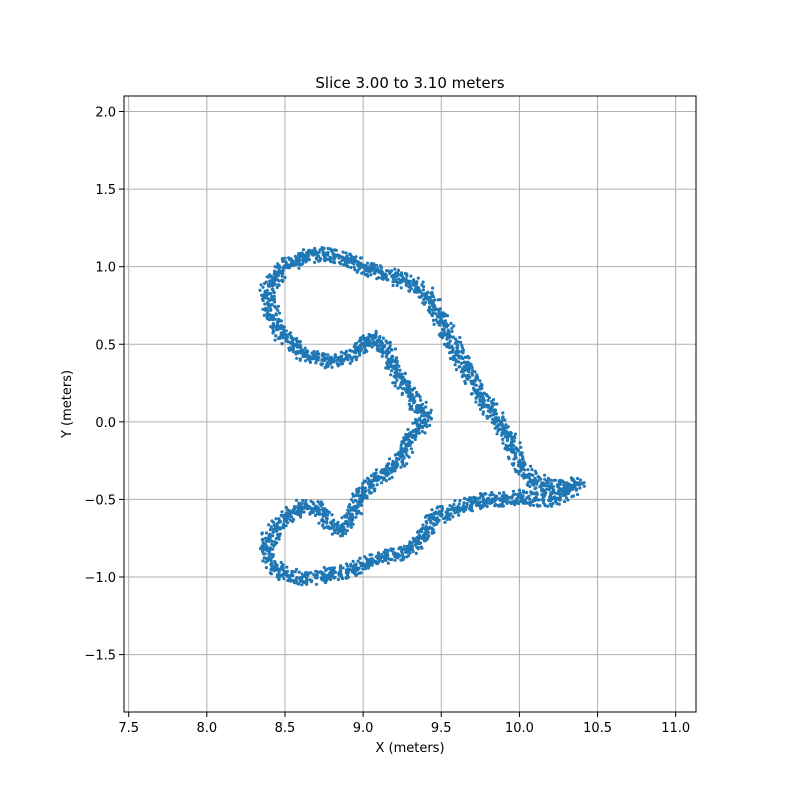  I want to click on x-tick-label: 7.5, so click(128, 728).